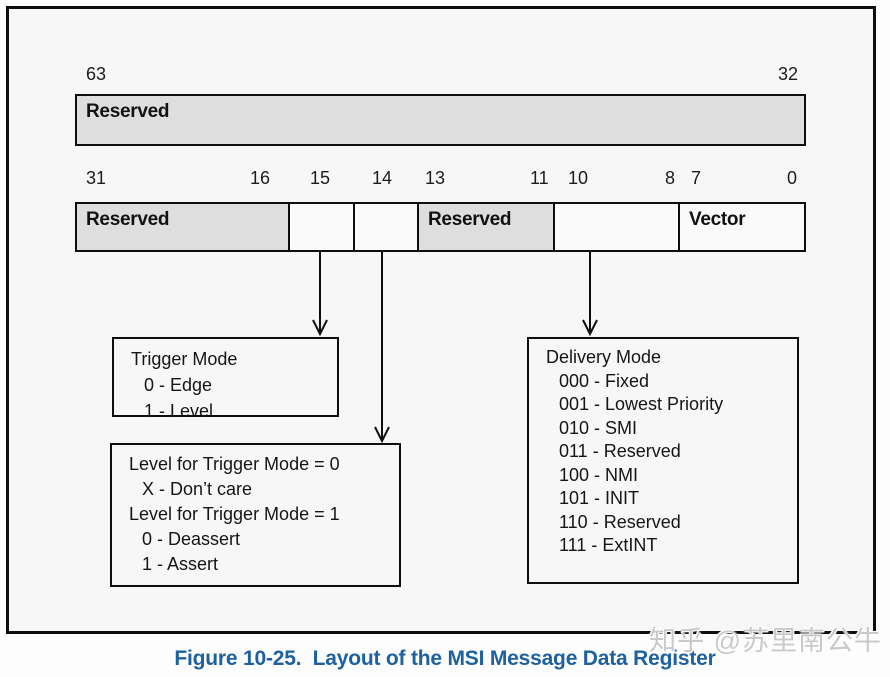 The image size is (890, 677). What do you see at coordinates (435, 178) in the screenshot?
I see `bit-label-13: 13` at bounding box center [435, 178].